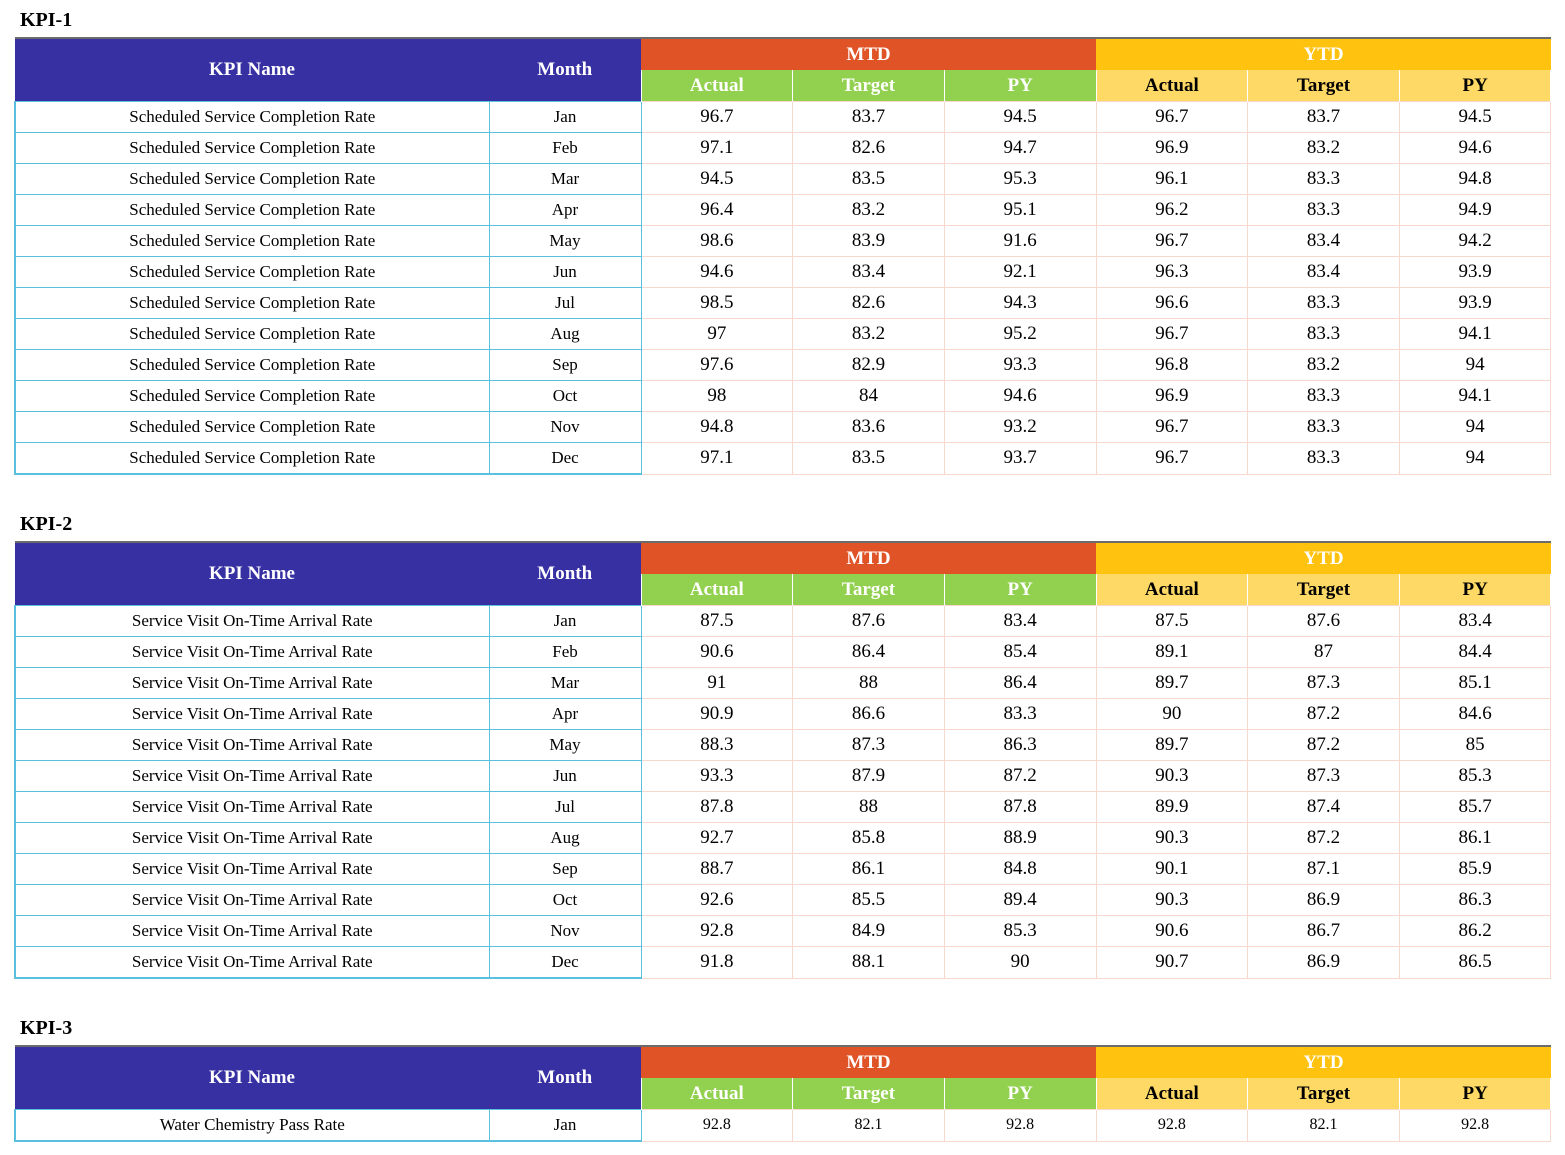  Describe the element at coordinates (717, 652) in the screenshot. I see `mtd-actual-cell: 90.6` at that location.